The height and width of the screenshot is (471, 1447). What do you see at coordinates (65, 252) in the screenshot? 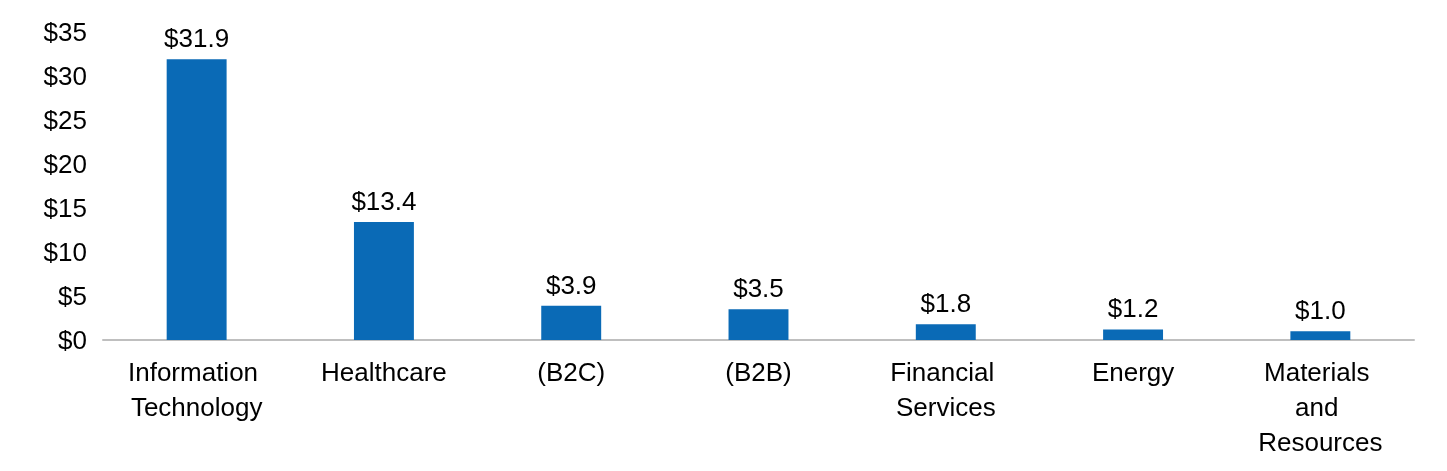
I see `y-tick-label: $10` at bounding box center [65, 252].